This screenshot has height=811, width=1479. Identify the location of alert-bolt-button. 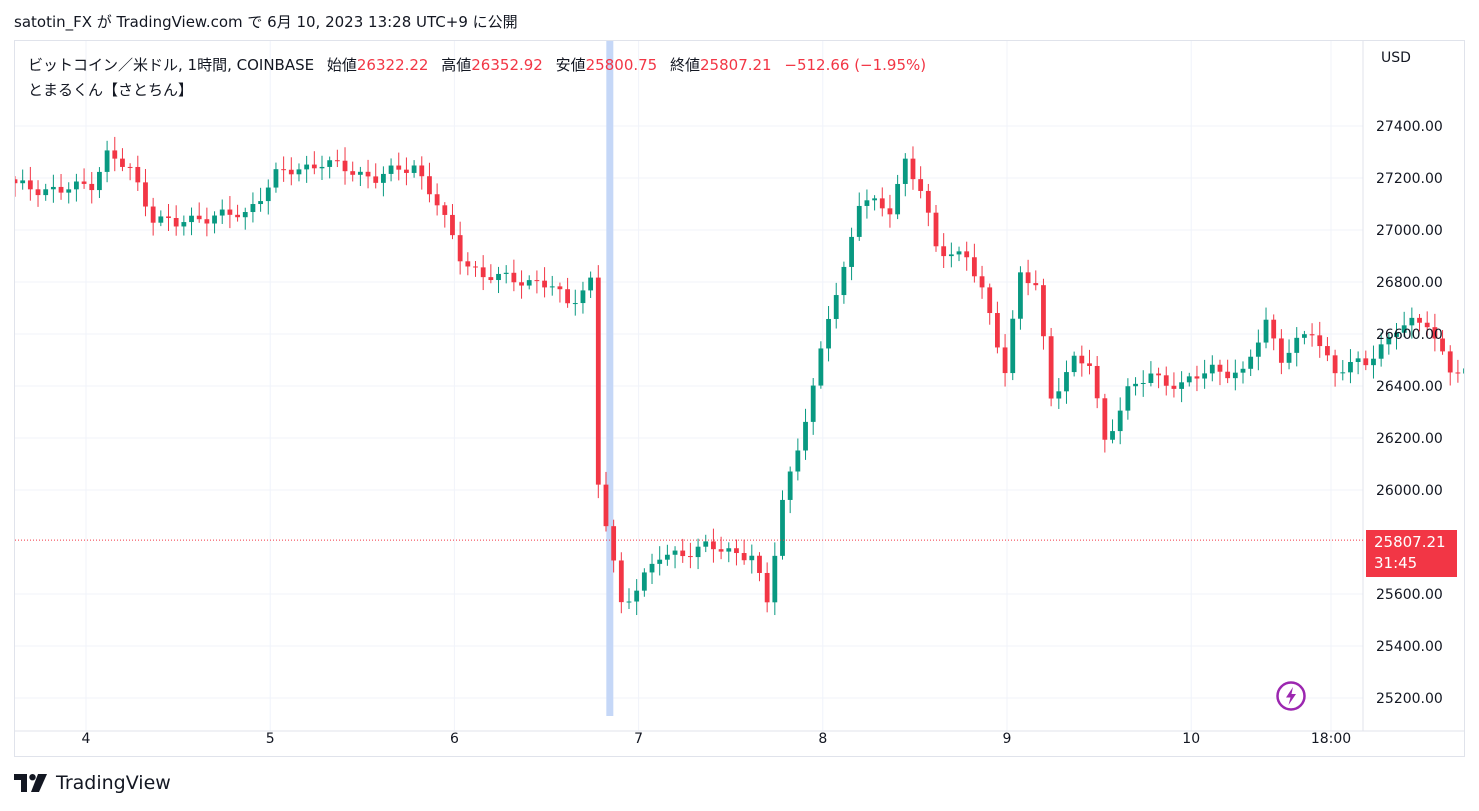
(1291, 696).